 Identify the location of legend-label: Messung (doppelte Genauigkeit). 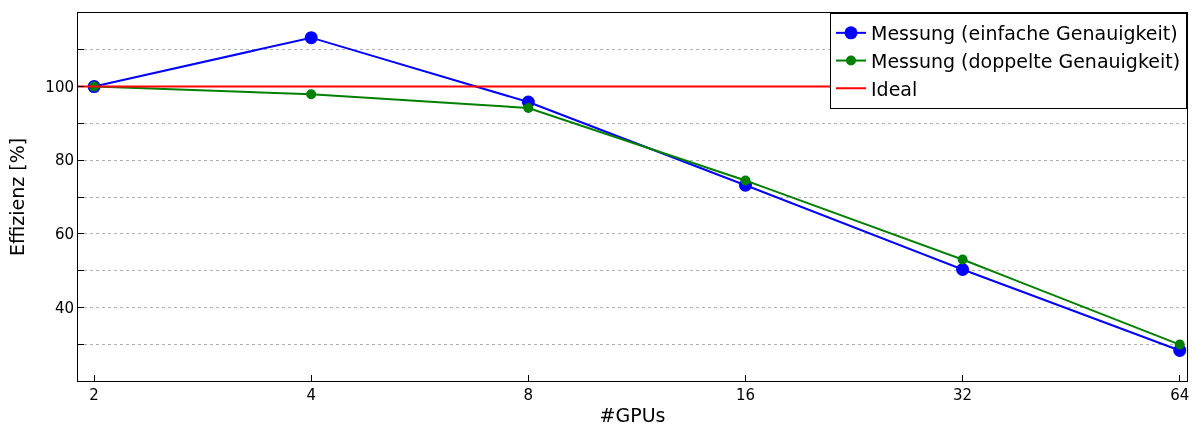
(1026, 60).